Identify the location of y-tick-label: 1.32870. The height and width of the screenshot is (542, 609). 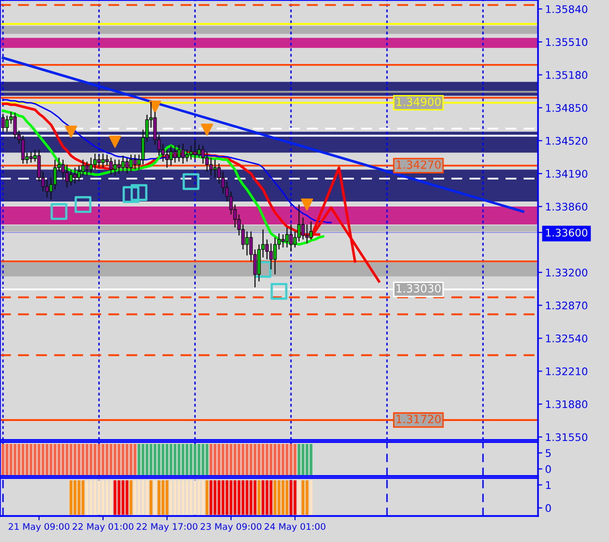
(567, 306).